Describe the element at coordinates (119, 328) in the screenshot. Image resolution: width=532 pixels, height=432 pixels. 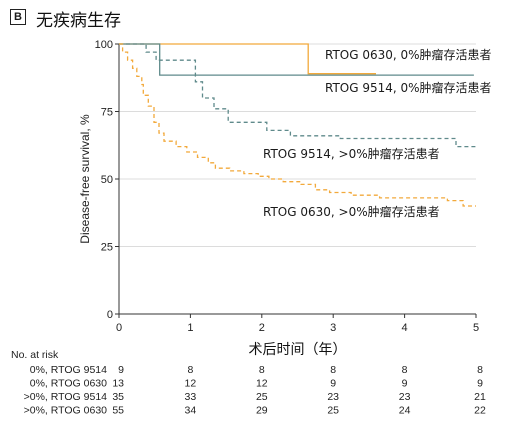
I see `x-tick-label: 0` at that location.